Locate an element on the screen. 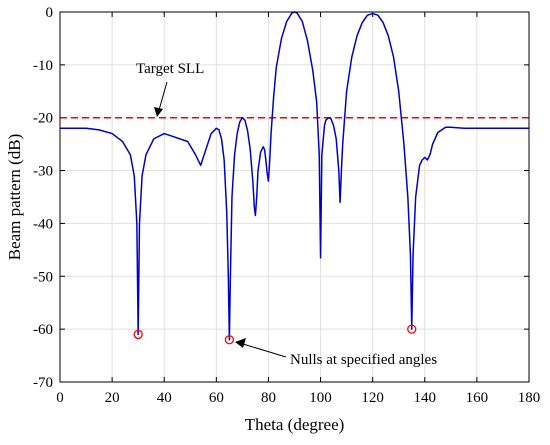  nulls-arrow-shaft is located at coordinates (264, 350).